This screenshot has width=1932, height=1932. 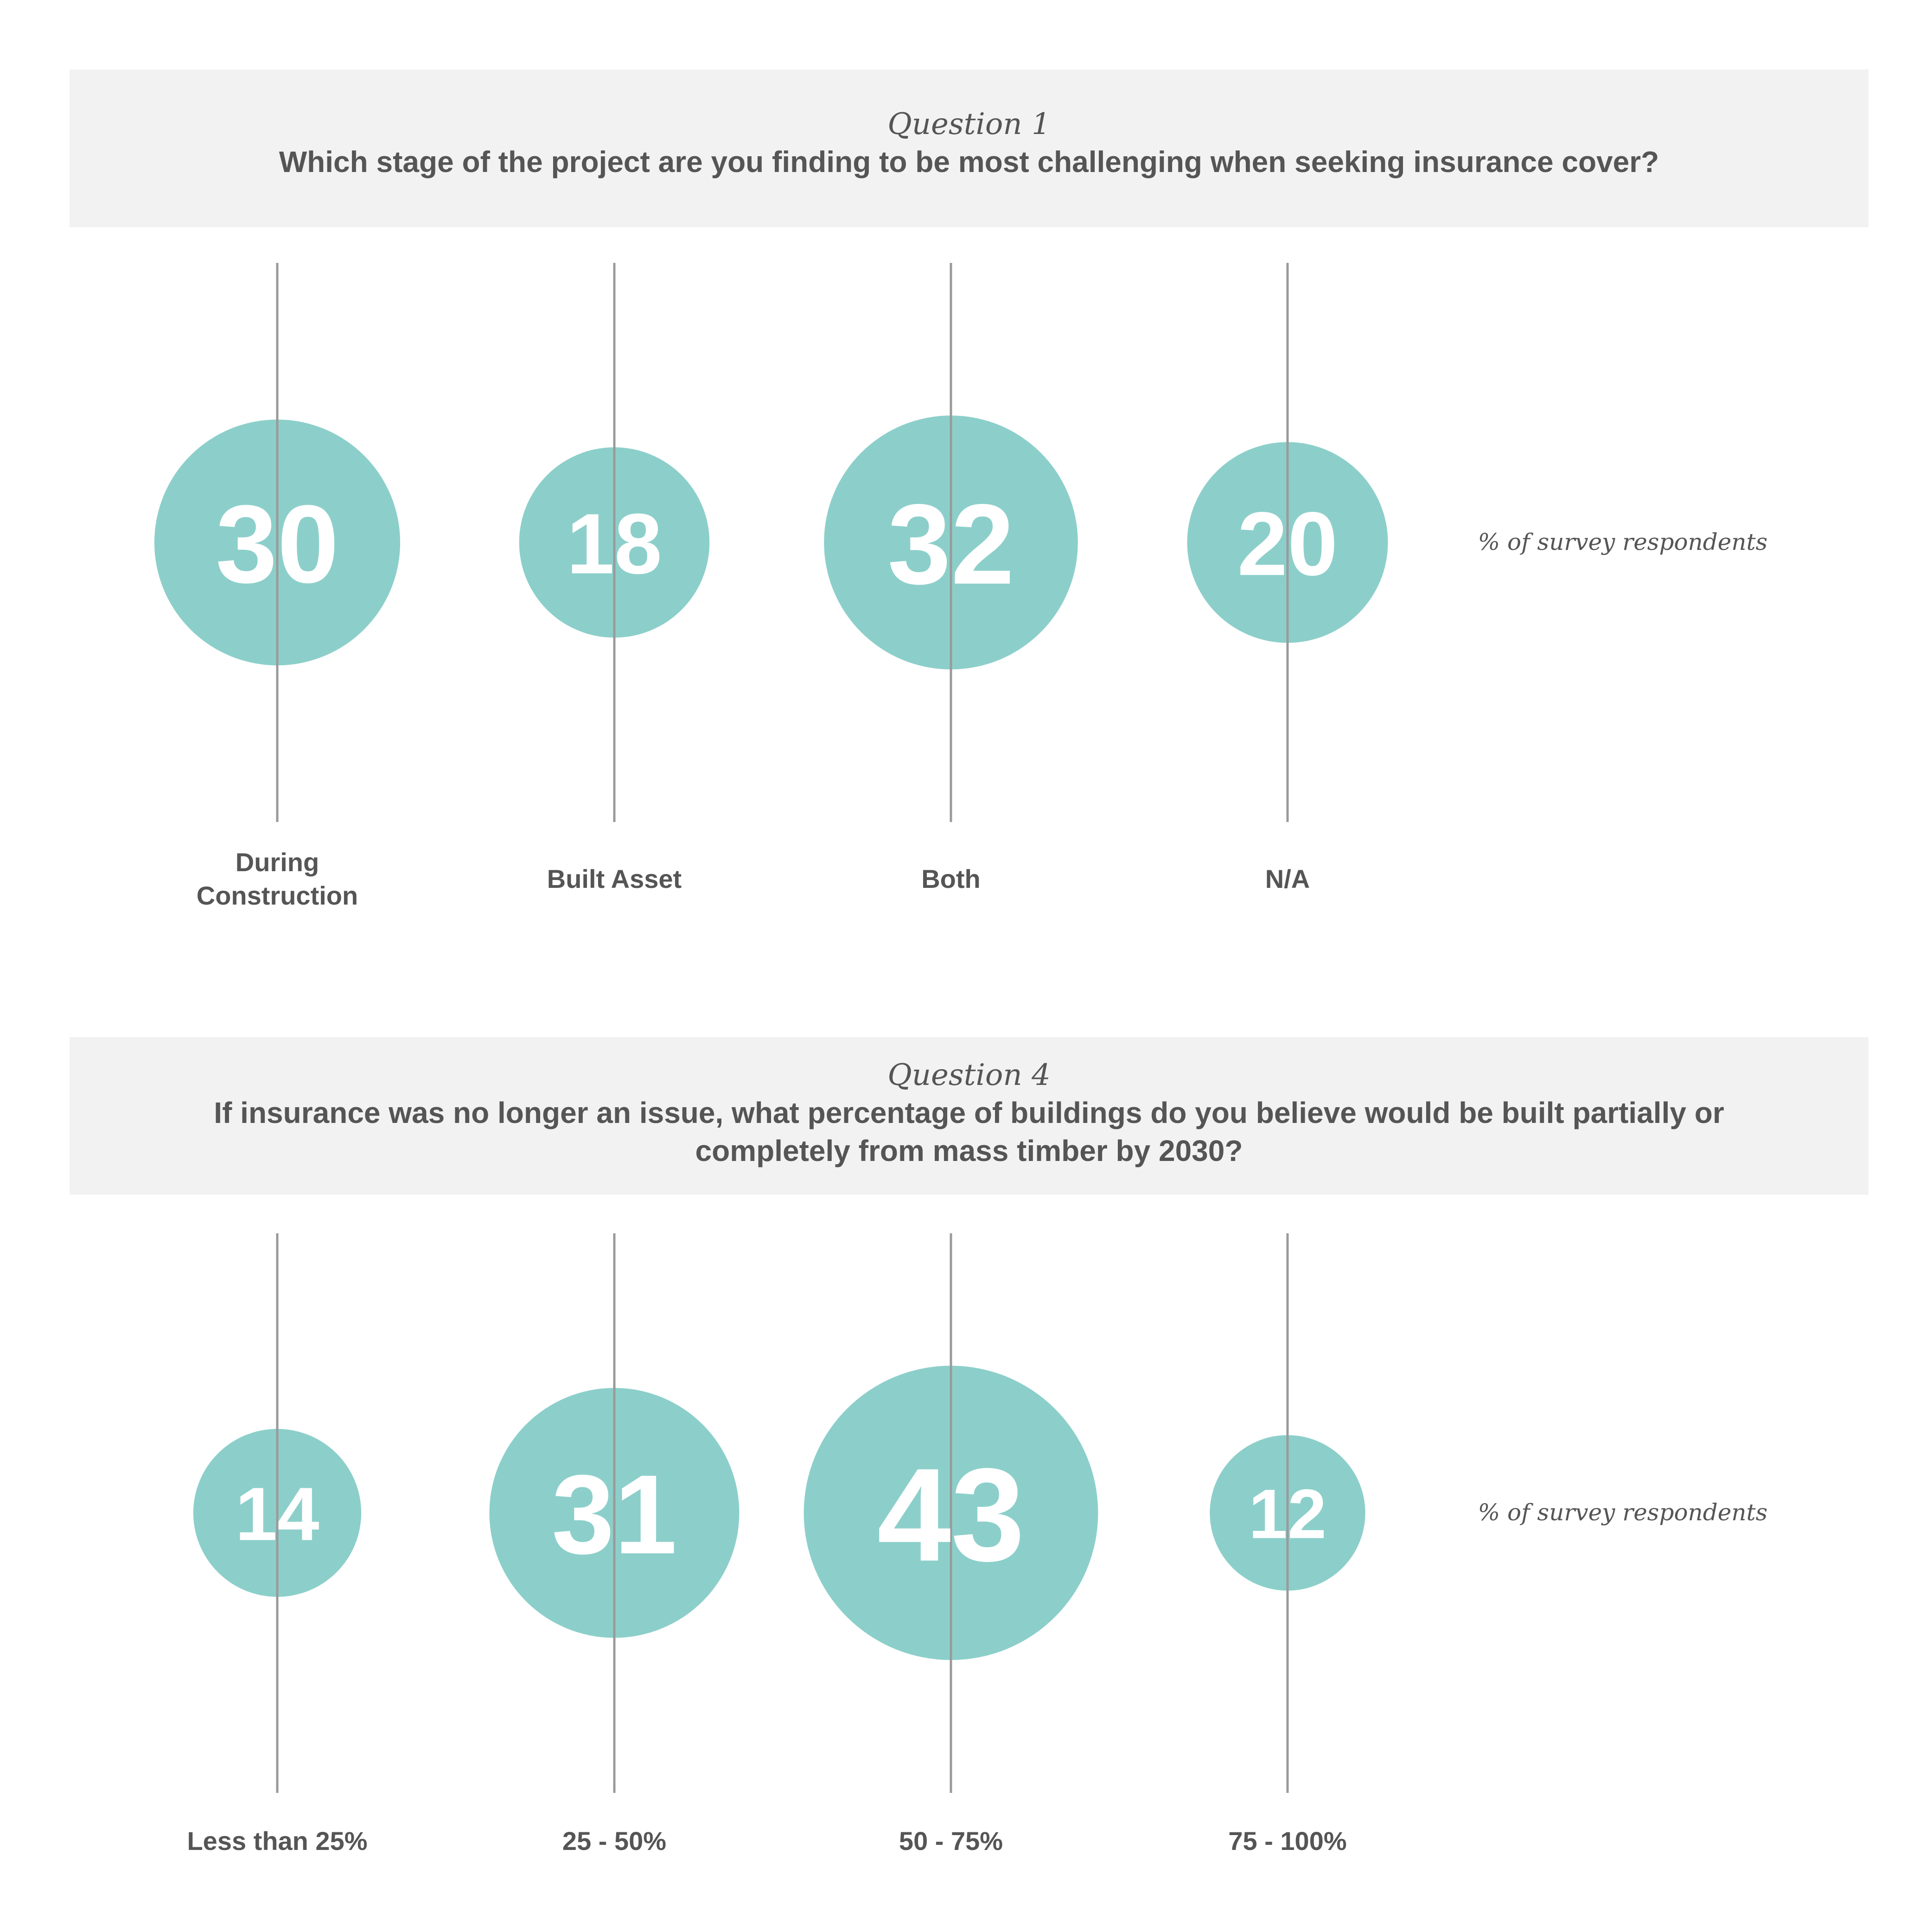 I want to click on category-label-3: 75 - 100%, so click(x=1287, y=1840).